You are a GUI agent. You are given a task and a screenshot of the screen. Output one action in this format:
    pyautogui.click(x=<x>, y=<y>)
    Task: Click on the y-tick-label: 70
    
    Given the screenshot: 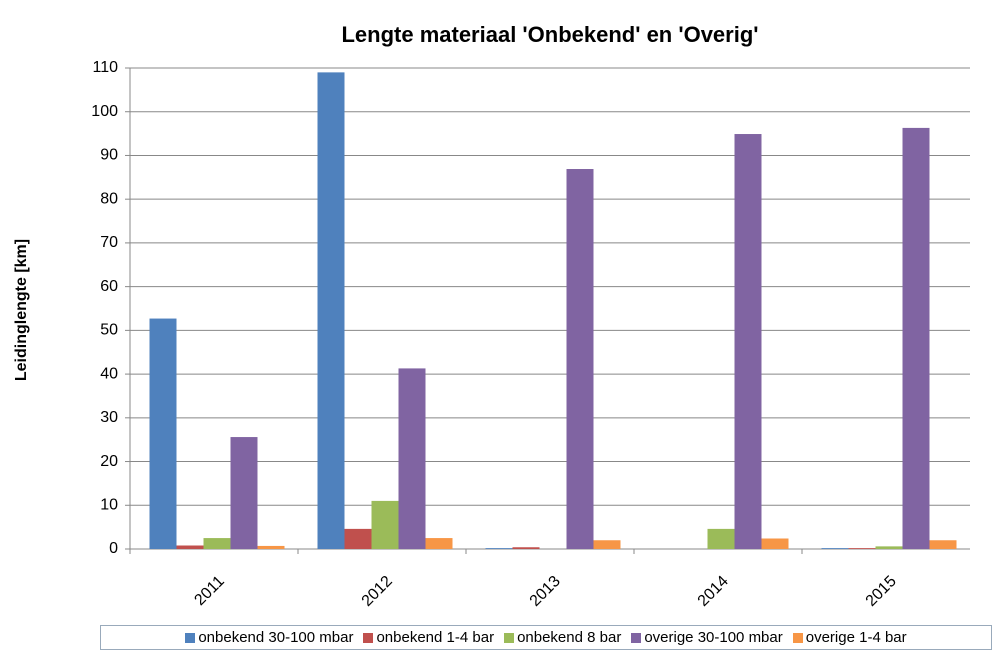 What is the action you would take?
    pyautogui.click(x=109, y=242)
    